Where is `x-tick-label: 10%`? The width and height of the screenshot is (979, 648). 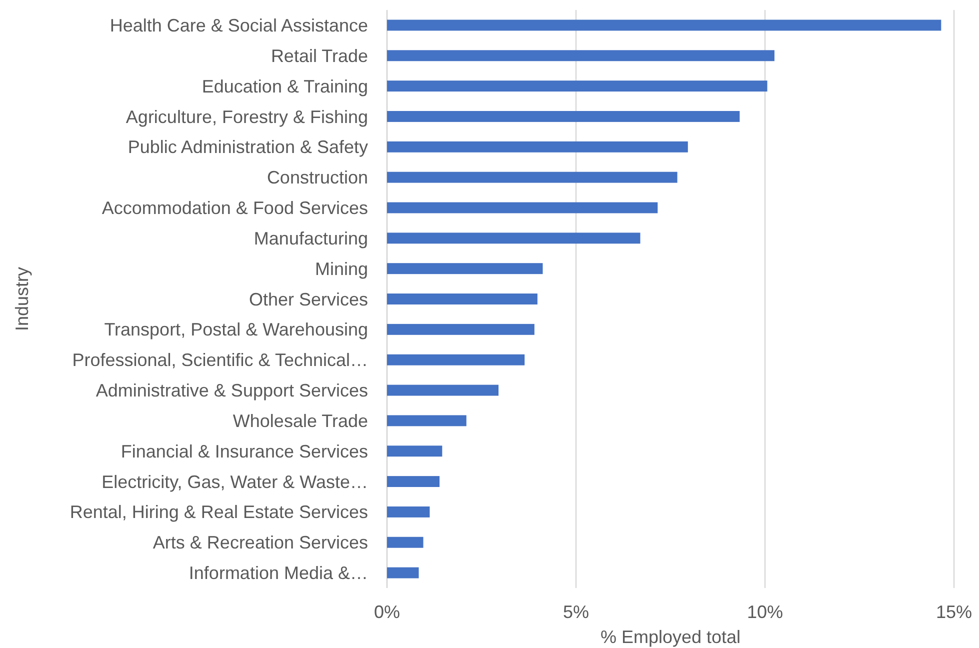 x-tick-label: 10% is located at coordinates (765, 612).